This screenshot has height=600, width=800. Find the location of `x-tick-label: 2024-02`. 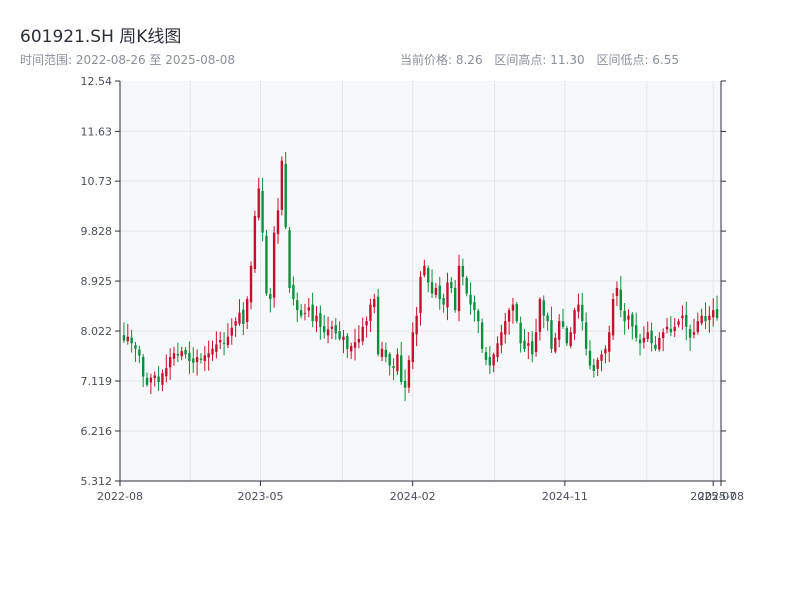

x-tick-label: 2024-02 is located at coordinates (413, 496).